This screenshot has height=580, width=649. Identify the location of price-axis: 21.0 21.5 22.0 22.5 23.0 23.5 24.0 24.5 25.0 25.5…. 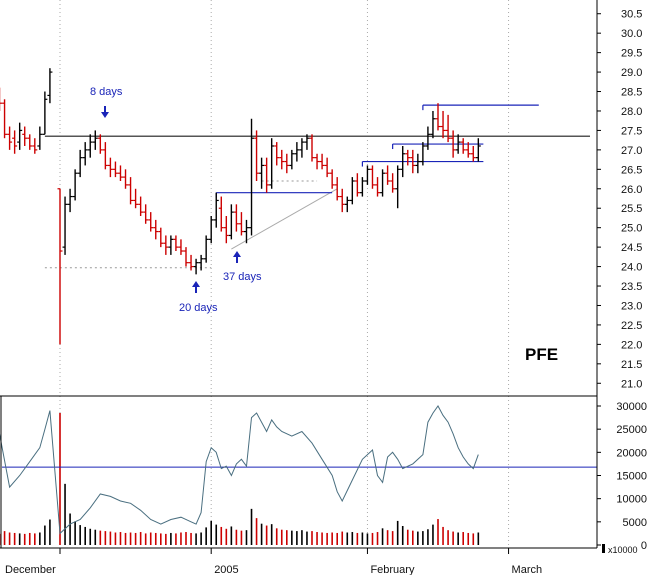
(619, 199).